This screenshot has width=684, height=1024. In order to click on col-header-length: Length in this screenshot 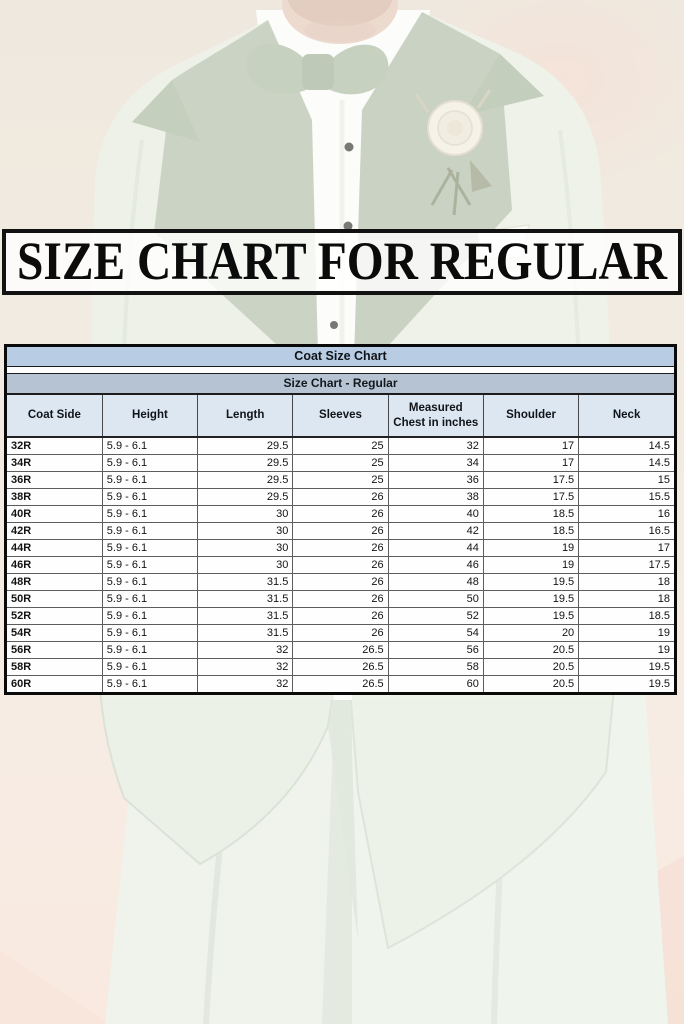, I will do `click(245, 416)`.